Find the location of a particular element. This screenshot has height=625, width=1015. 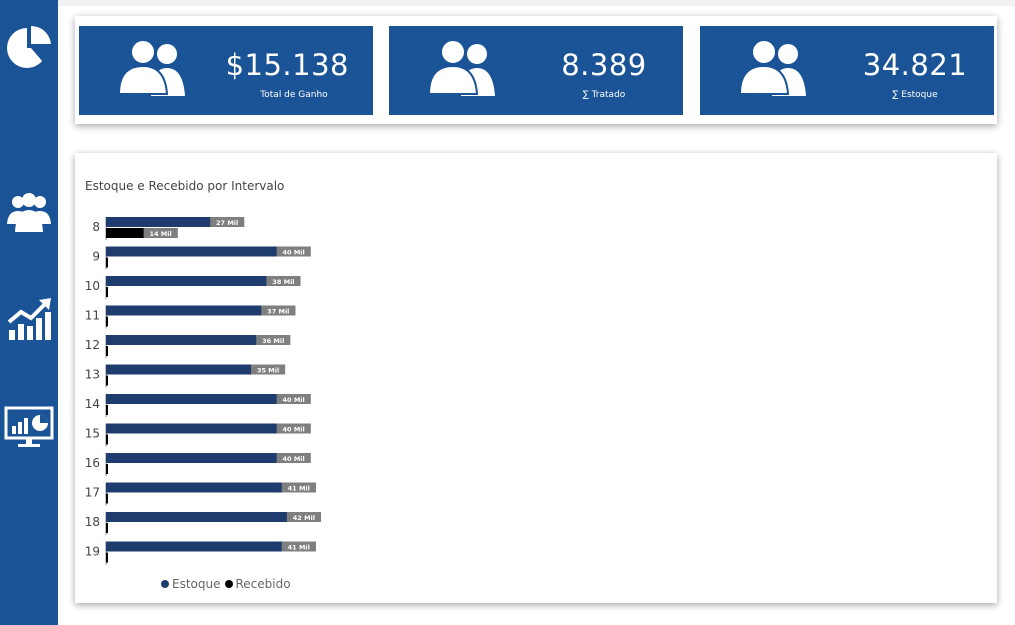

data-label-estoque: 35 Mil is located at coordinates (268, 371).